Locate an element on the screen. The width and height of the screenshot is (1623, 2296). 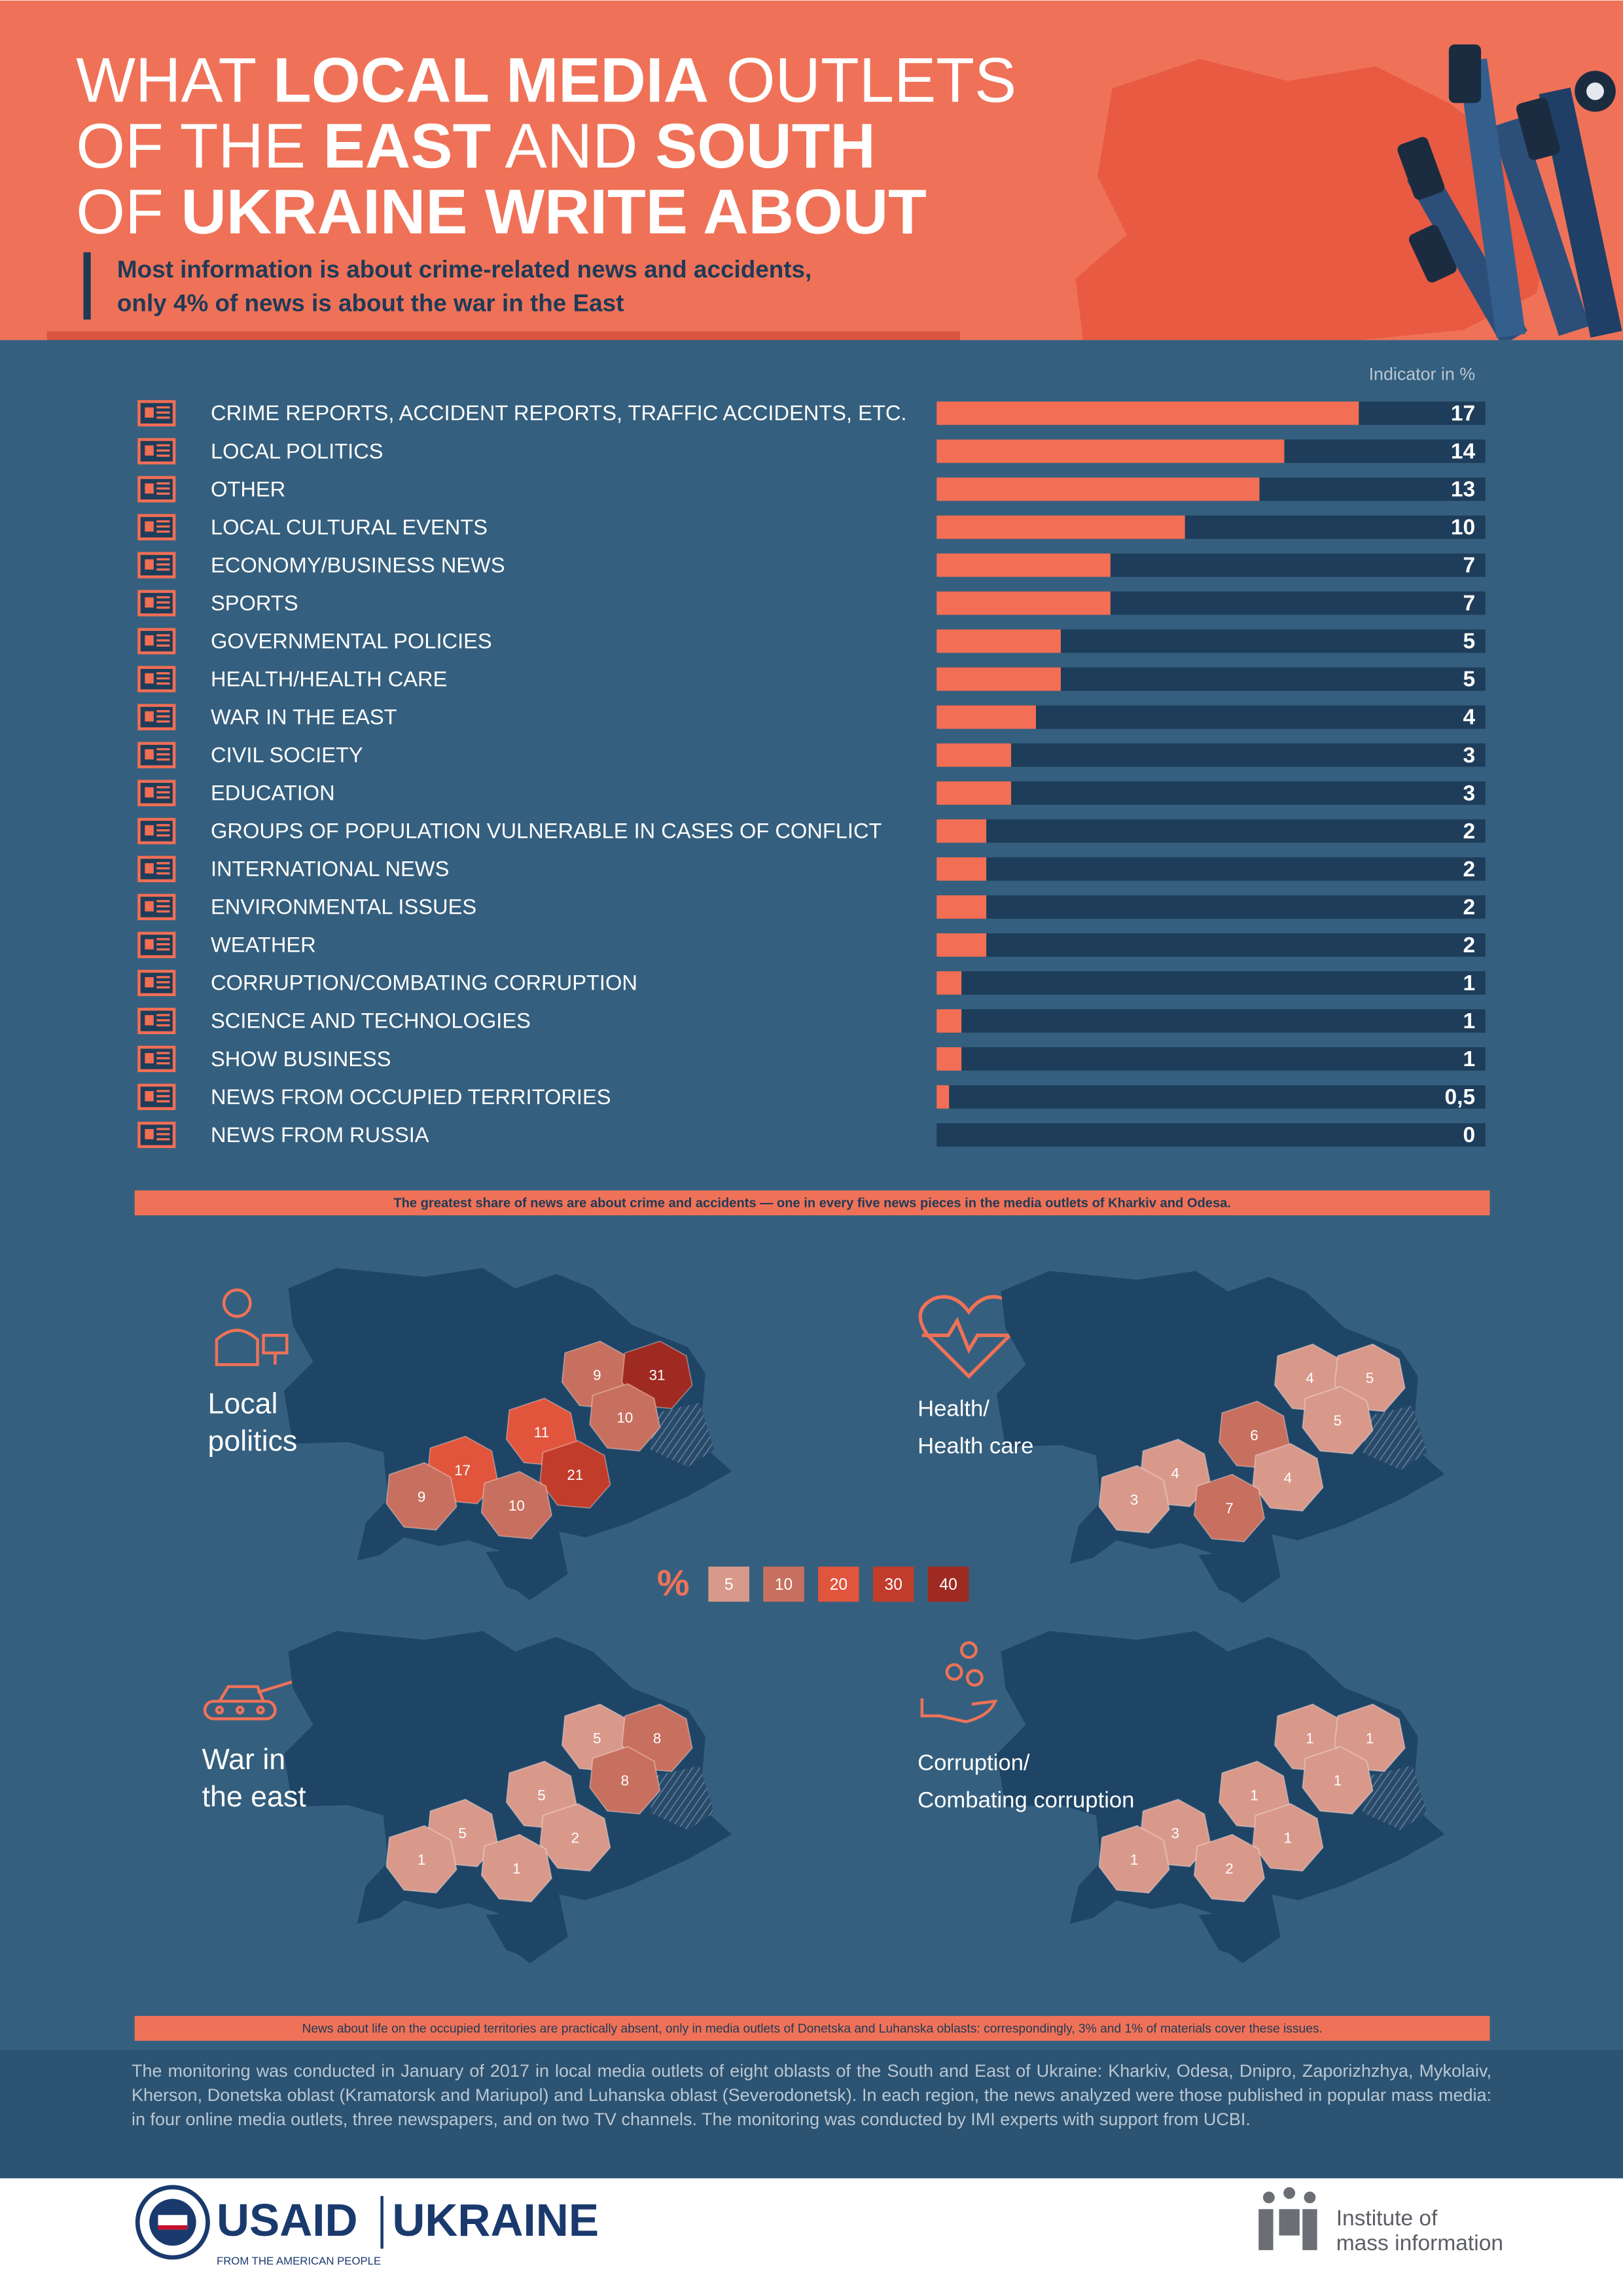
imi-name: mass information is located at coordinates (1419, 2243).